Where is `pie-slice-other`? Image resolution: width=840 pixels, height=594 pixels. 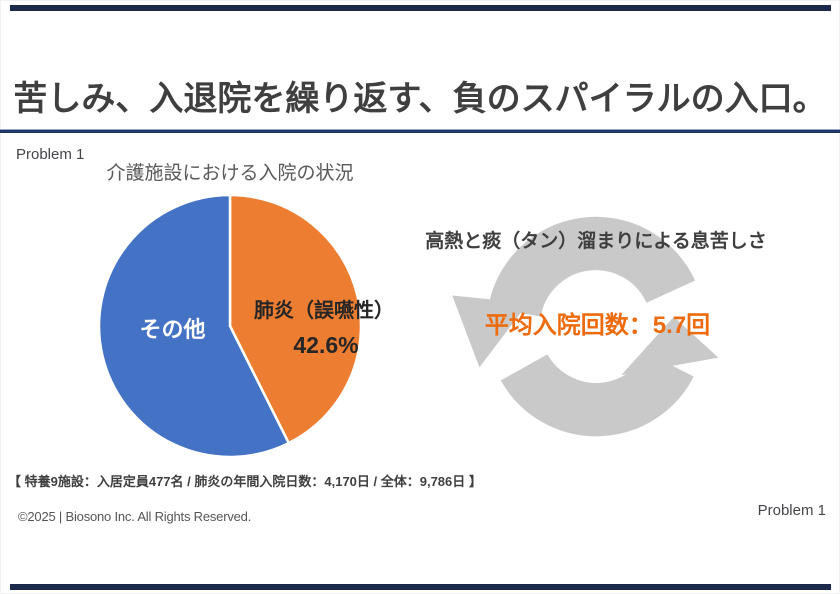 pie-slice-other is located at coordinates (194, 326).